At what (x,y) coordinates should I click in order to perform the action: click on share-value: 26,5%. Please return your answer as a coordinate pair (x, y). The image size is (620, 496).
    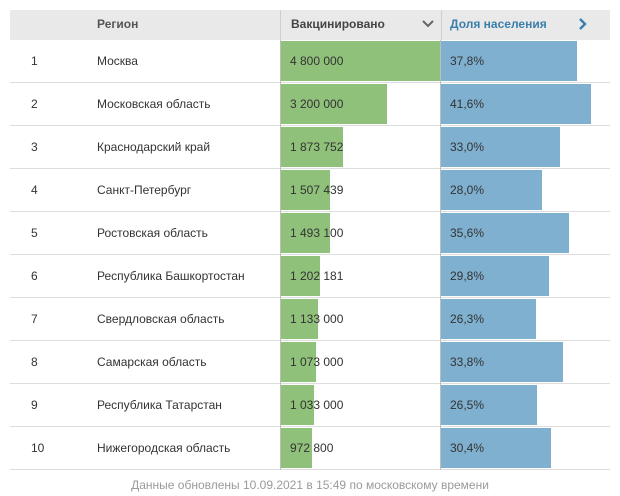
    Looking at the image, I should click on (467, 405).